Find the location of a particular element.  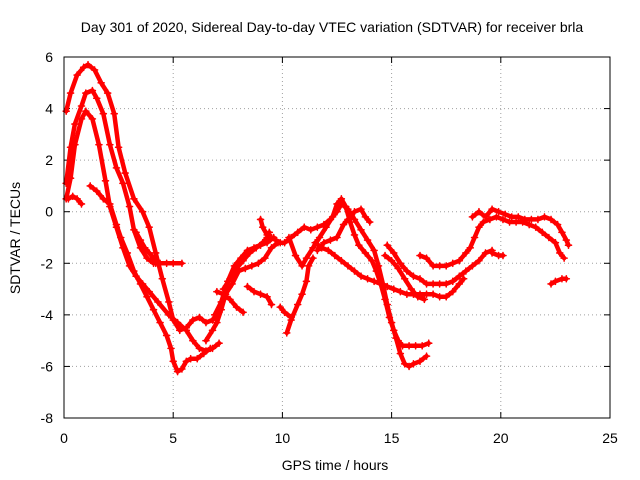

y-axis-tick-labels: -8 -6 -4 -2 0 2 4 6 is located at coordinates (47, 237).